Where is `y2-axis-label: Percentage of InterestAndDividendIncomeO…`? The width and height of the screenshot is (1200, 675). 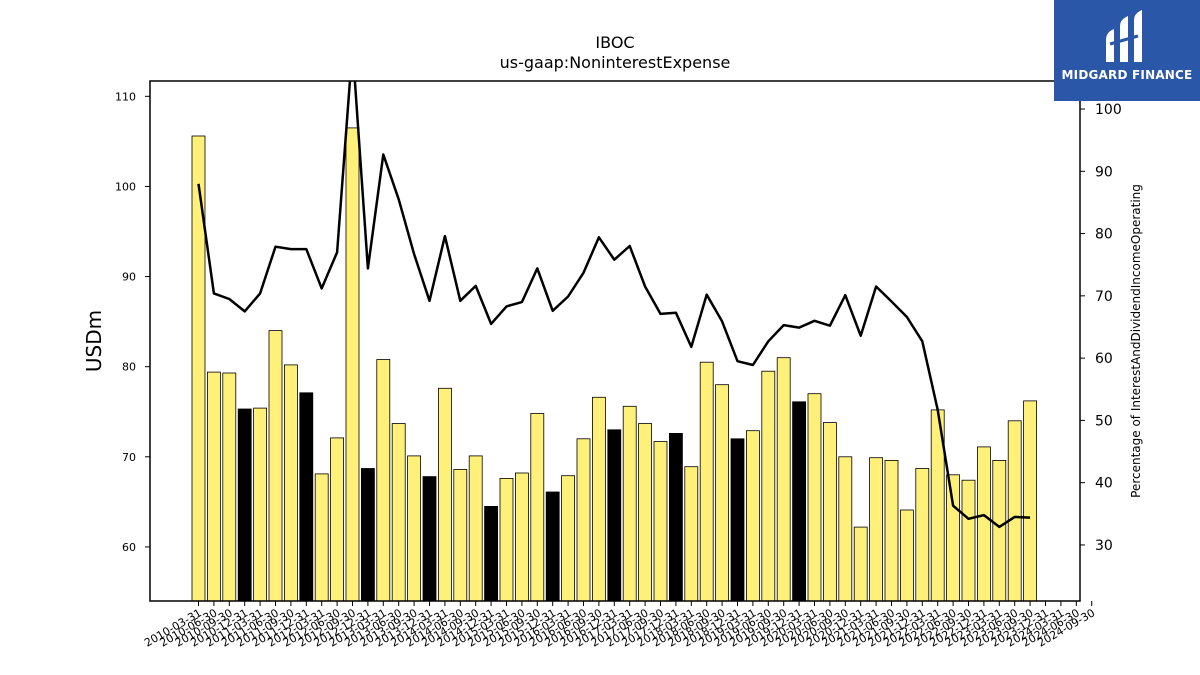
y2-axis-label: Percentage of InterestAndDividendIncomeO… is located at coordinates (1136, 341).